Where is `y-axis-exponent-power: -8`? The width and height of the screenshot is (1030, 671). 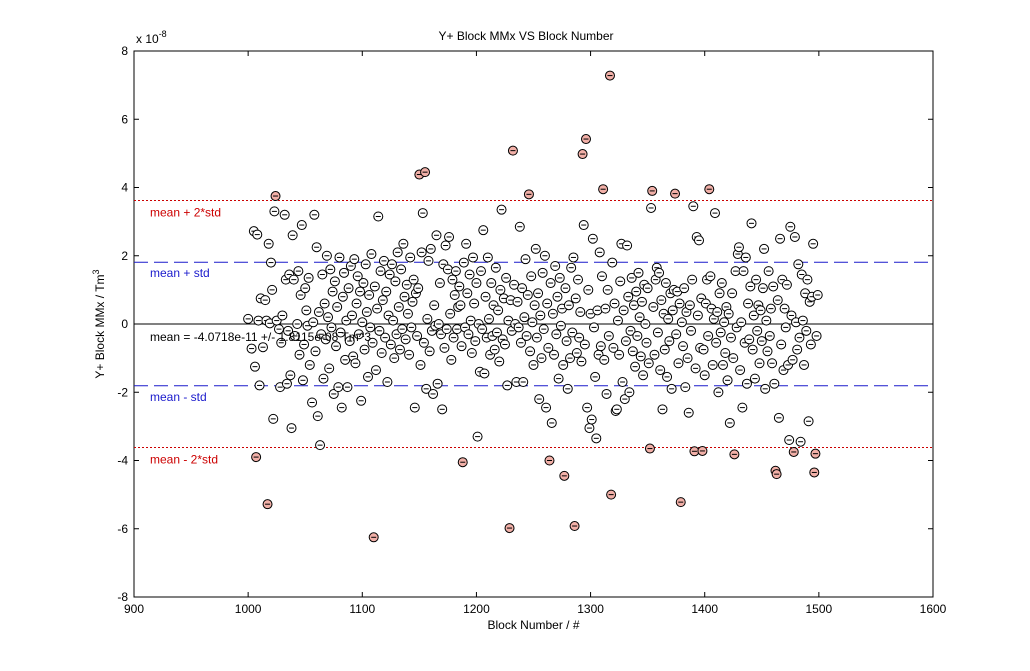
y-axis-exponent-power: -8 is located at coordinates (163, 34).